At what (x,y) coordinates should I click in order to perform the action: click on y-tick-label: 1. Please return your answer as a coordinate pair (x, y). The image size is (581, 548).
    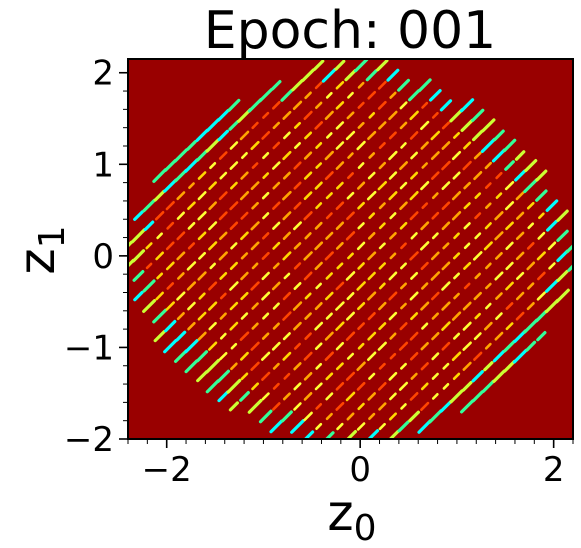
    Looking at the image, I should click on (103, 165).